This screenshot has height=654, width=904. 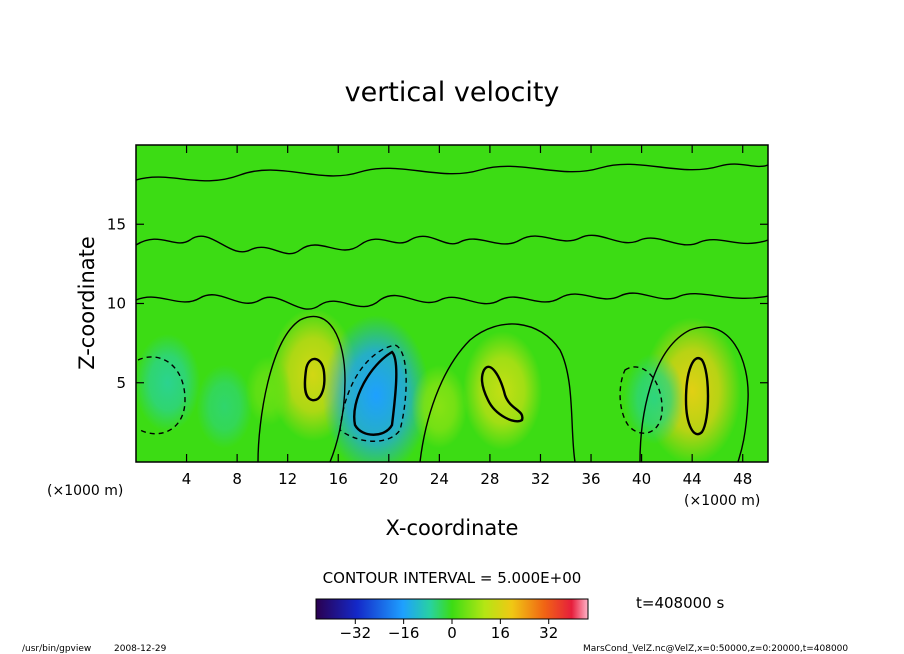 What do you see at coordinates (692, 479) in the screenshot?
I see `x-tick-label: 44` at bounding box center [692, 479].